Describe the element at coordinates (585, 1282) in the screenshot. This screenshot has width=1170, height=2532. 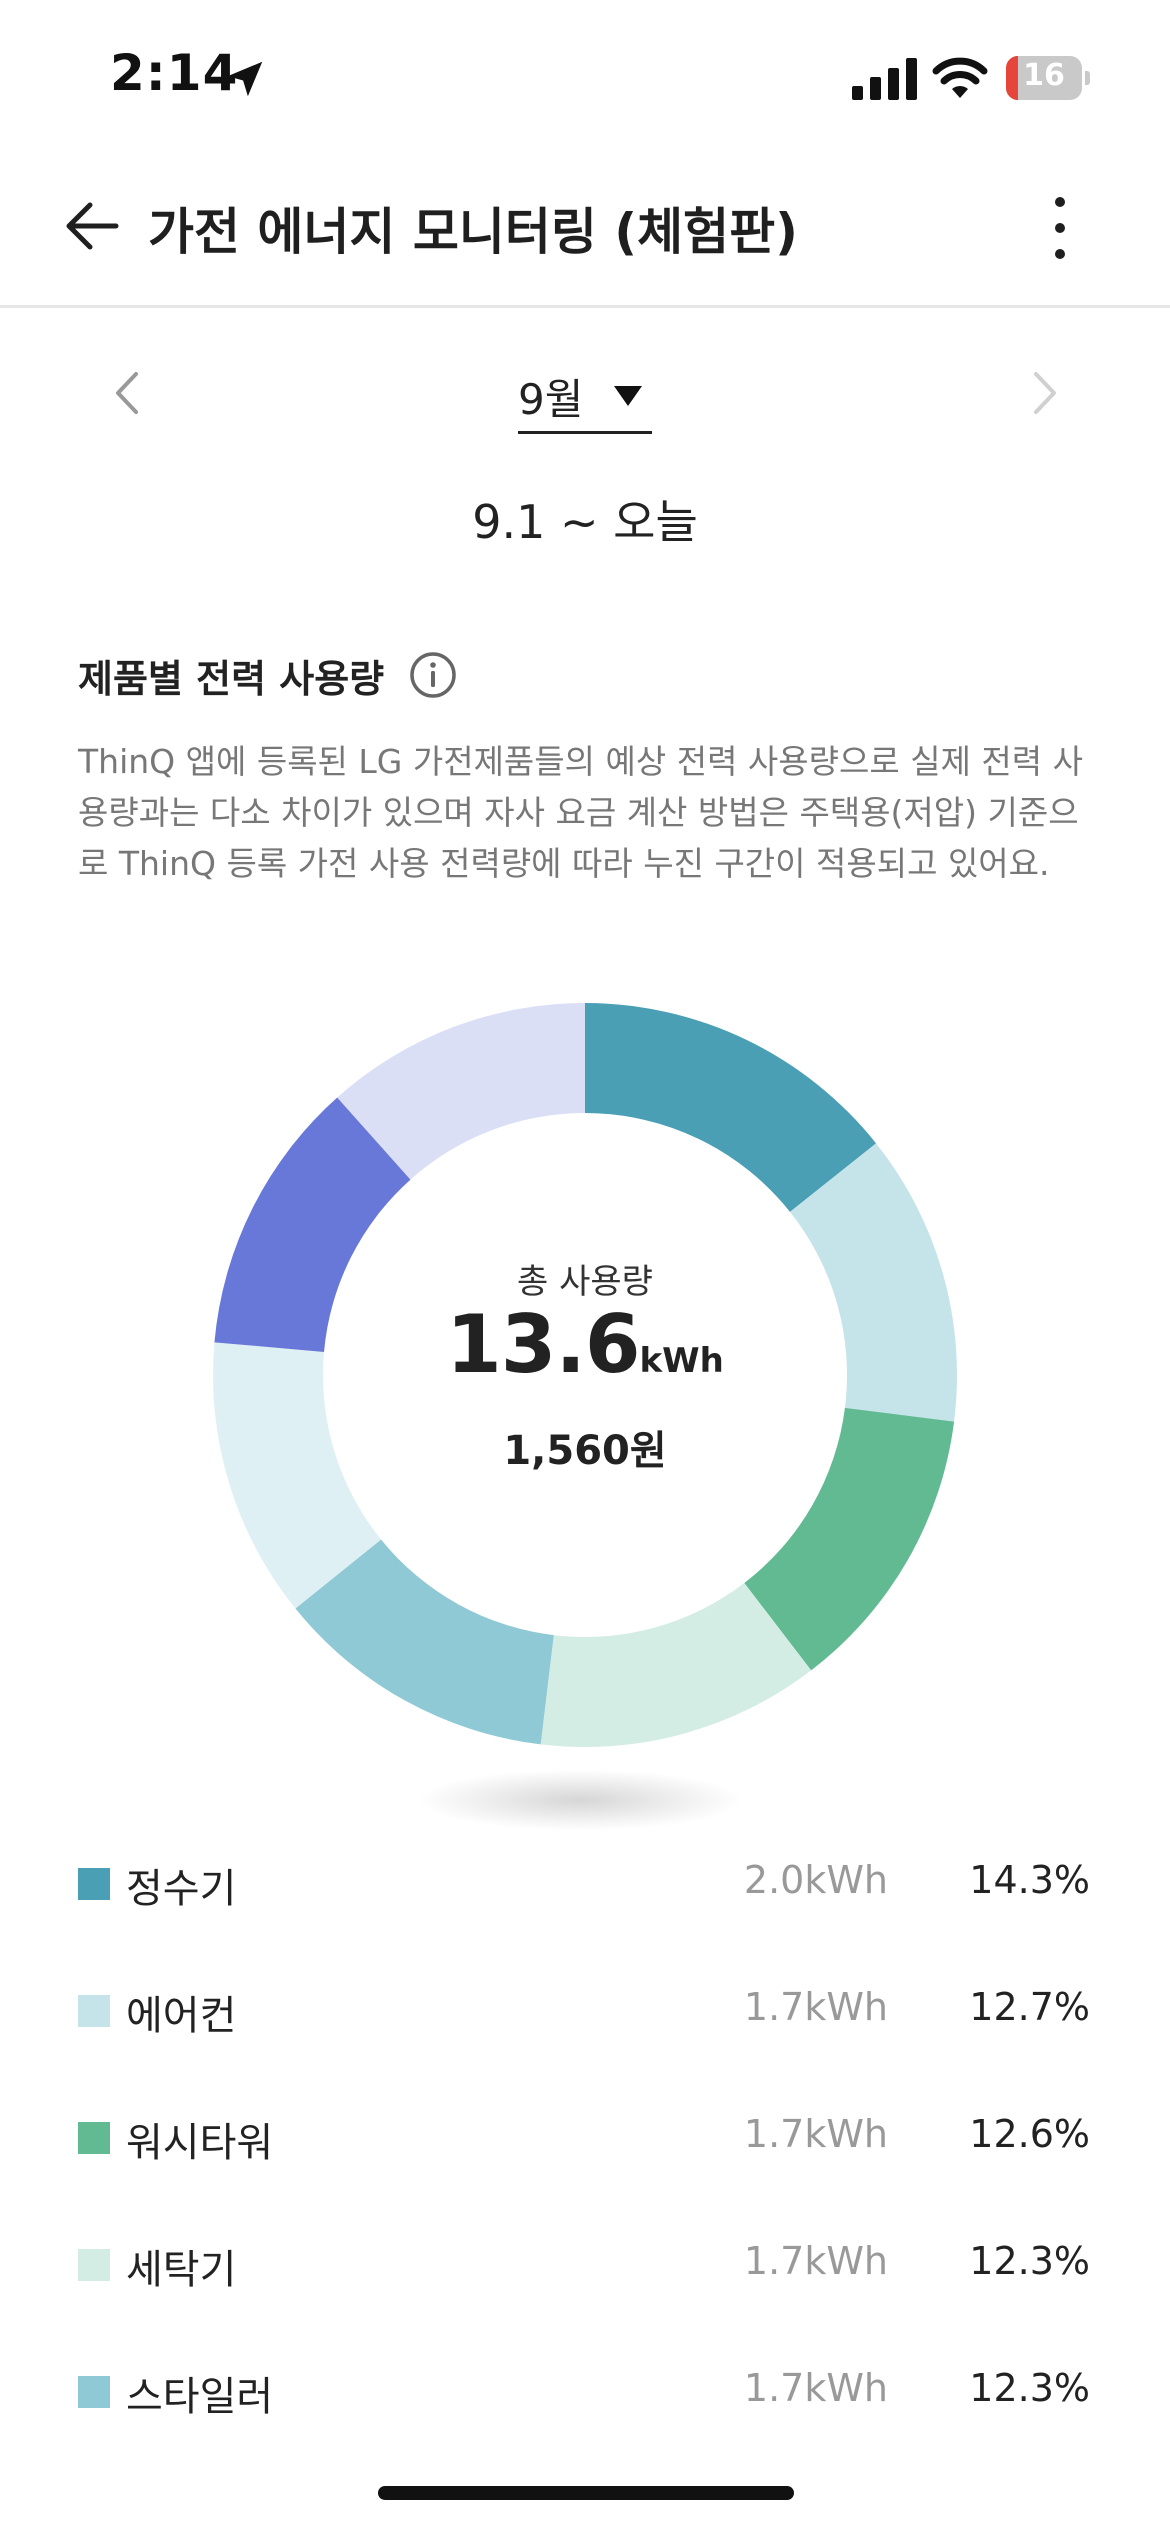
I see `total-usage-label: 총 사용량` at that location.